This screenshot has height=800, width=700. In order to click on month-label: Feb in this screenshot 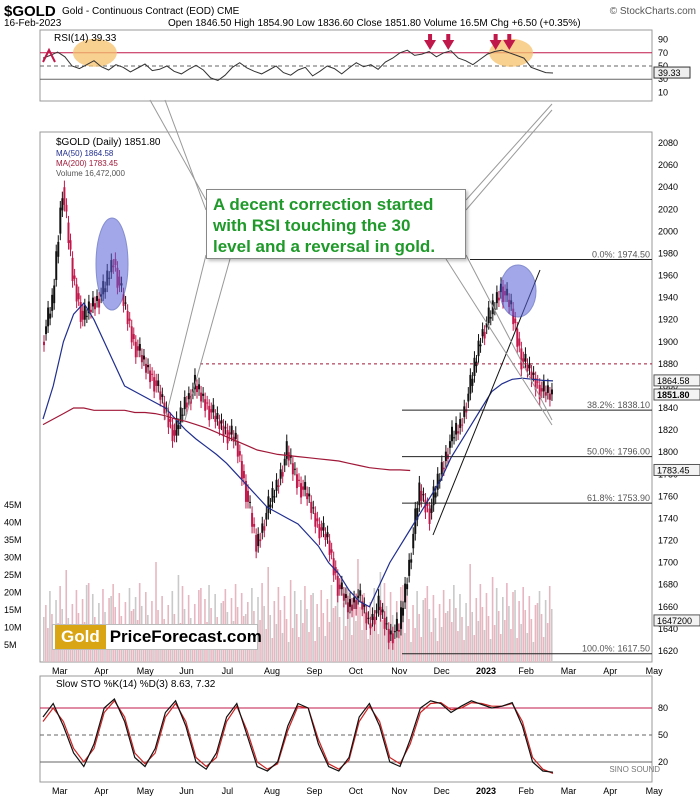, I will do `click(526, 671)`.